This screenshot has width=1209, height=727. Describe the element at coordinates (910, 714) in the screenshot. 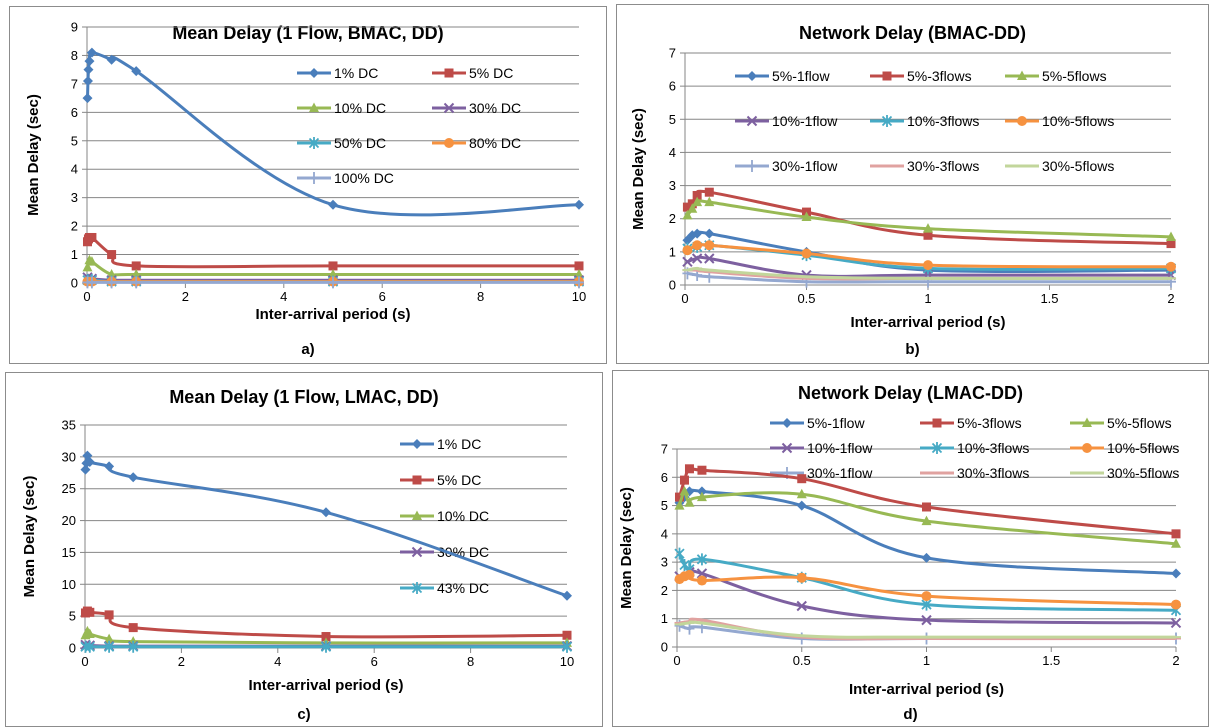

I see `chart-d-caption: d)` at that location.